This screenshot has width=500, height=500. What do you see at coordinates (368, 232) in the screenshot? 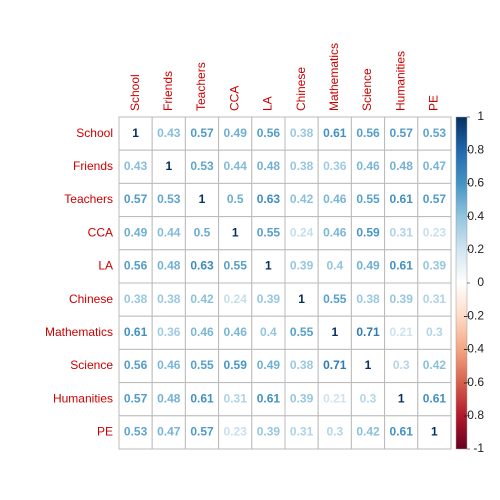
I see `cell-value: 0.59` at bounding box center [368, 232].